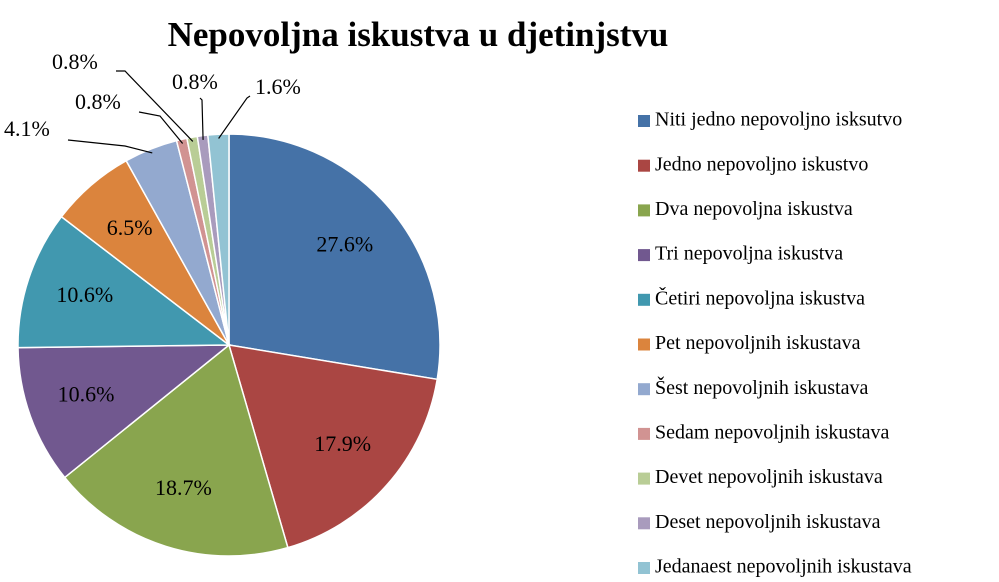 The image size is (999, 582). Describe the element at coordinates (27, 128) in the screenshot. I see `data-label: 4.1%` at that location.